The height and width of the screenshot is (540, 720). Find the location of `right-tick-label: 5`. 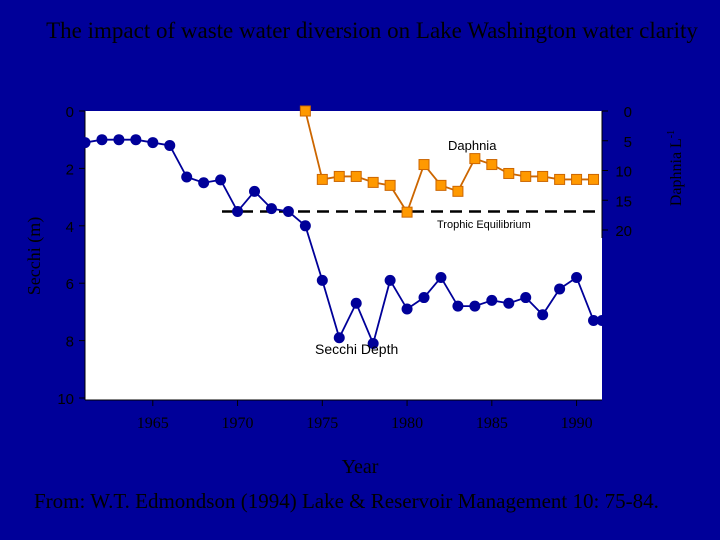

right-tick-label: 5 is located at coordinates (628, 142).